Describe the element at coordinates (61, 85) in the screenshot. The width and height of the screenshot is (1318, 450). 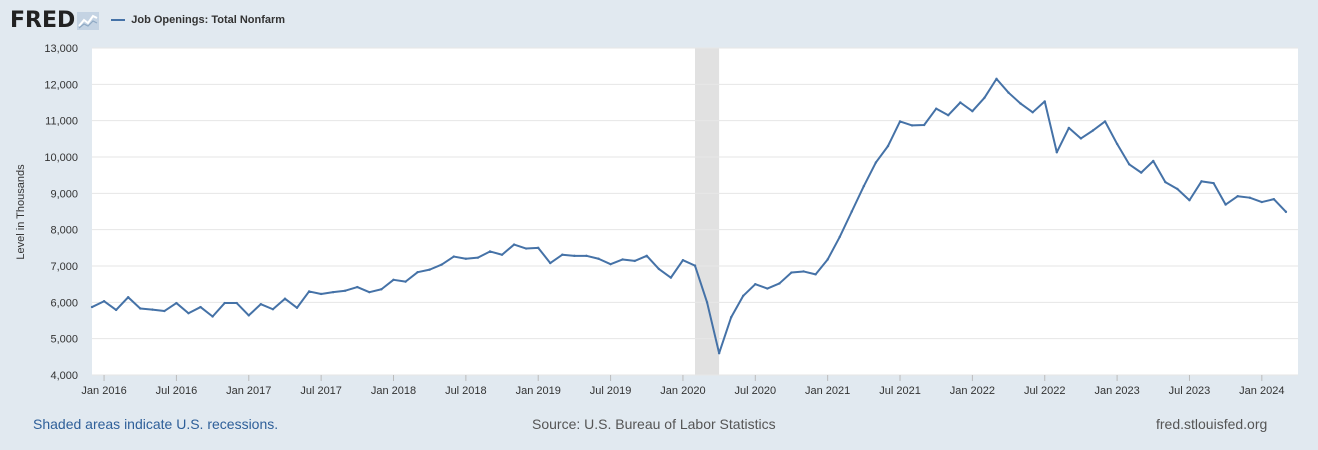
I see `y-tick-label: 12,000` at that location.